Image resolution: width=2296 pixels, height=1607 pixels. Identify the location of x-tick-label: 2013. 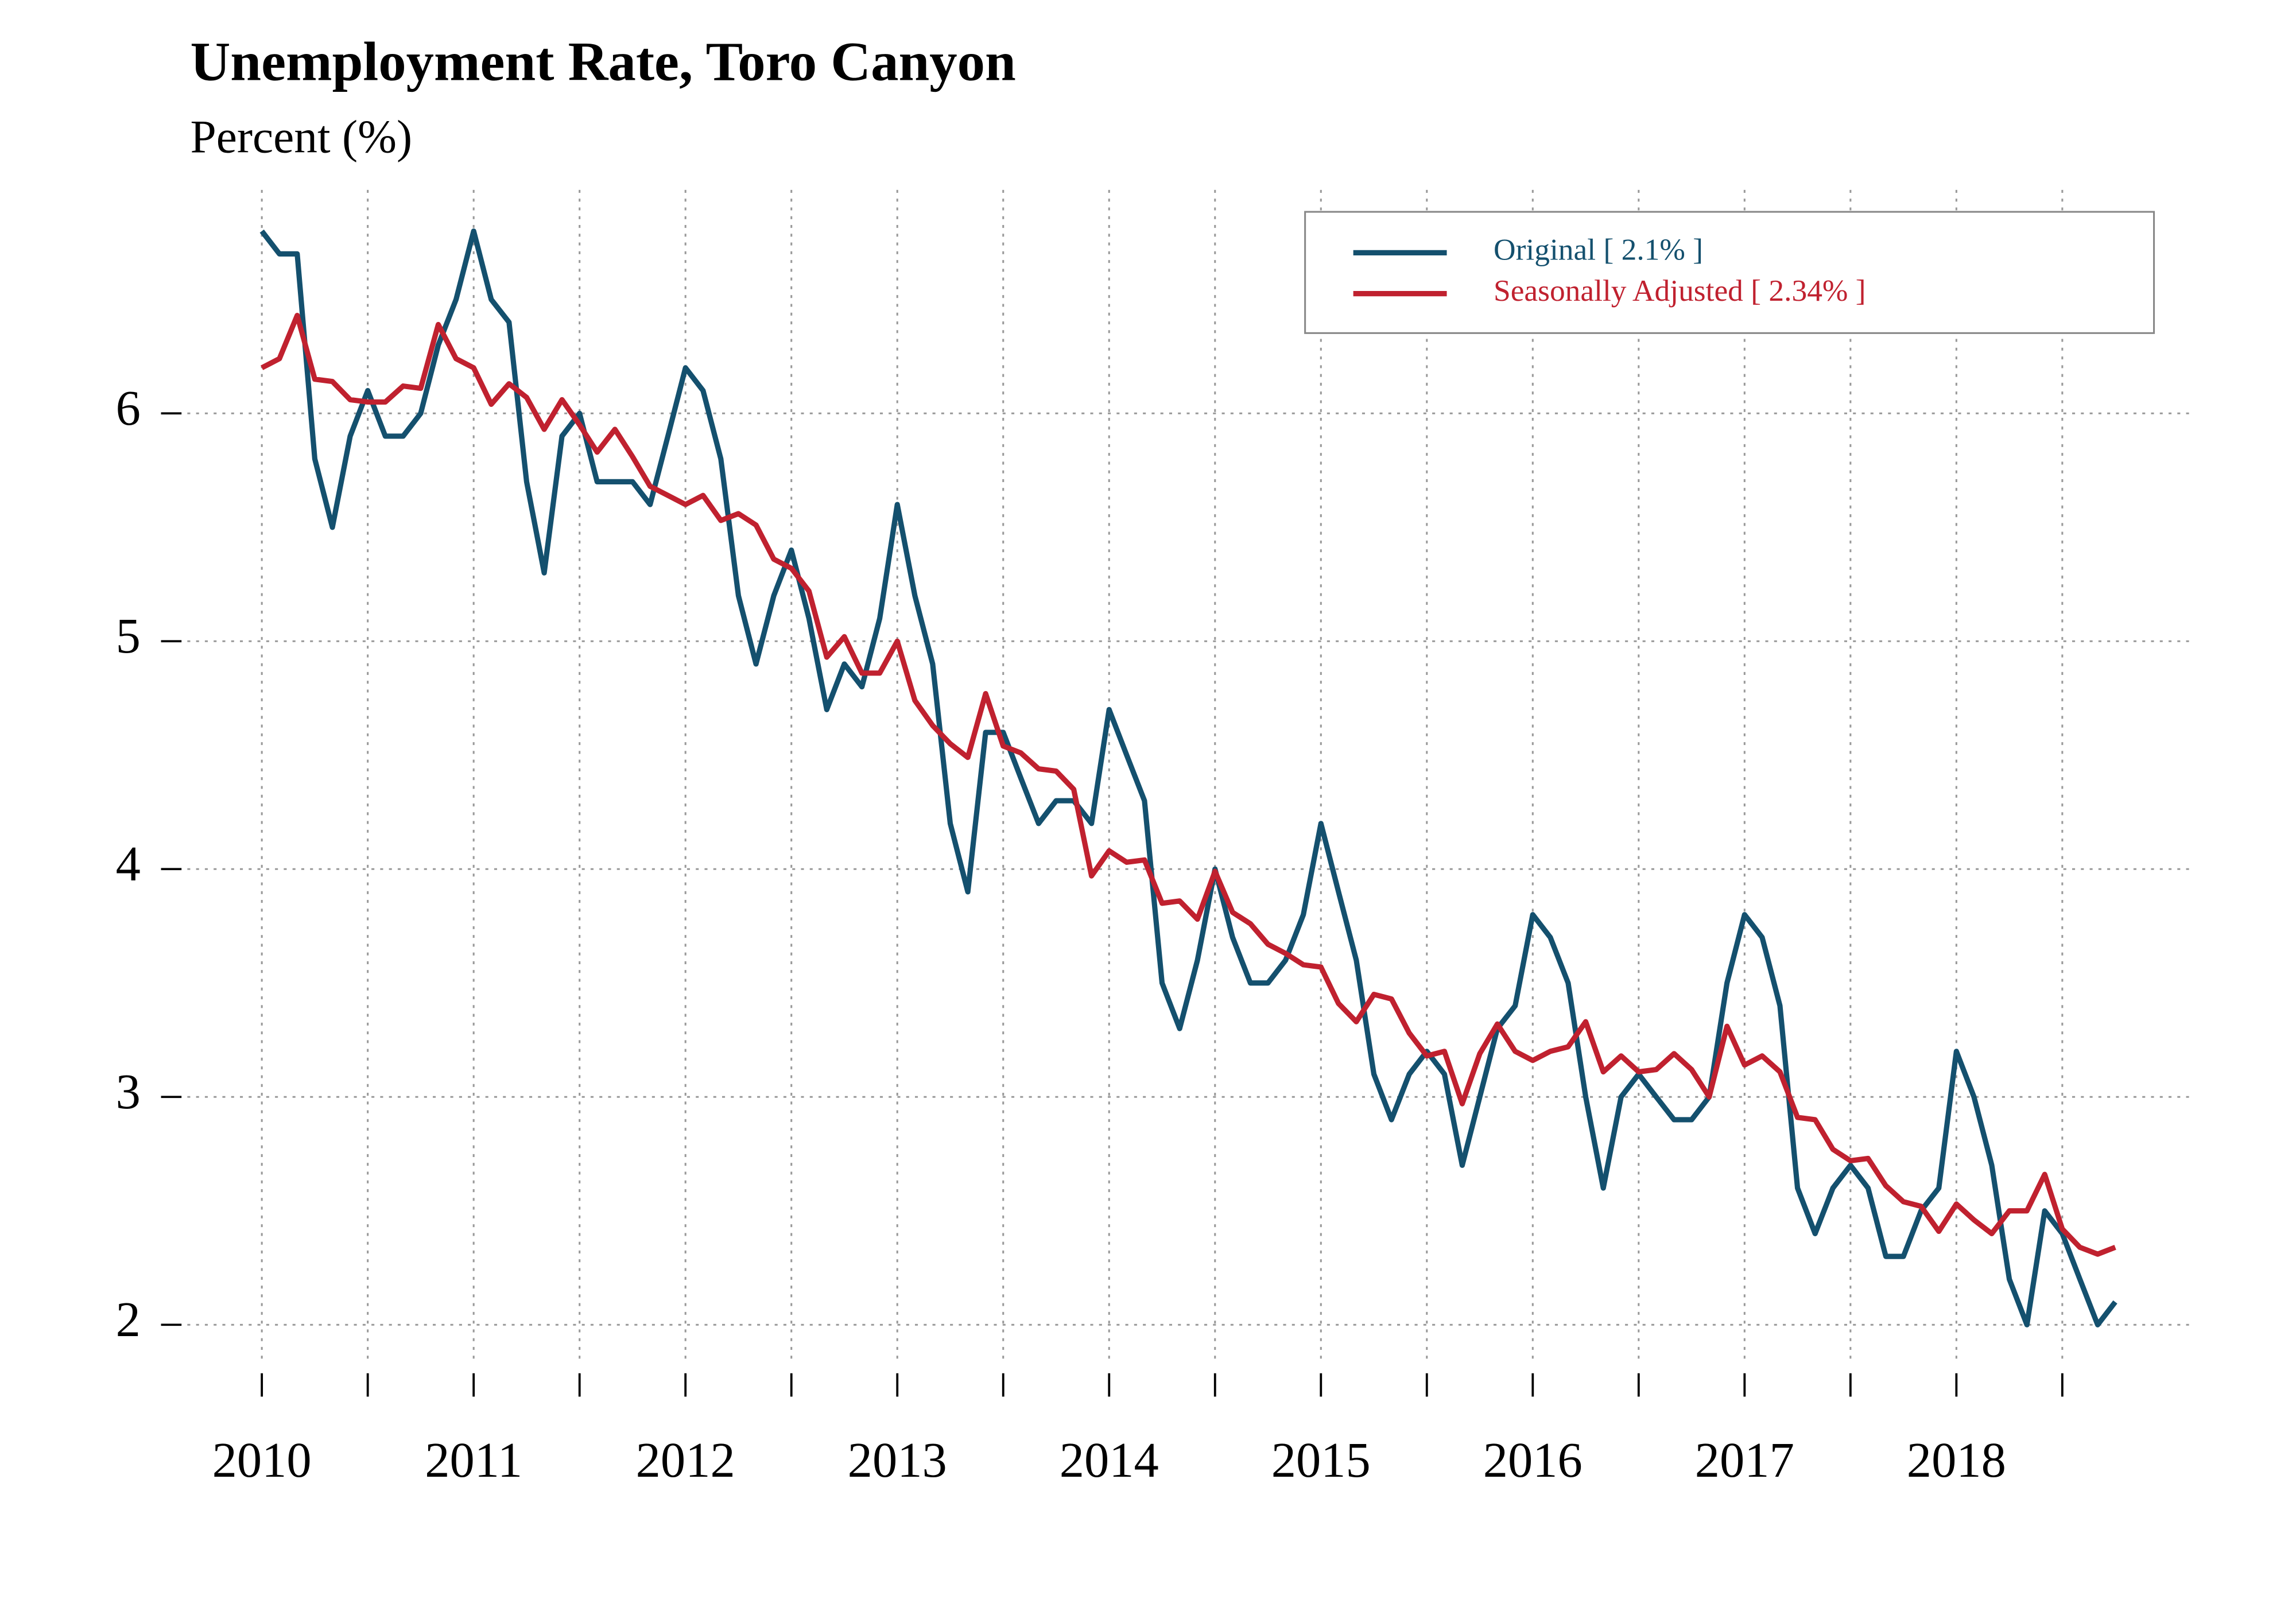
(897, 1460).